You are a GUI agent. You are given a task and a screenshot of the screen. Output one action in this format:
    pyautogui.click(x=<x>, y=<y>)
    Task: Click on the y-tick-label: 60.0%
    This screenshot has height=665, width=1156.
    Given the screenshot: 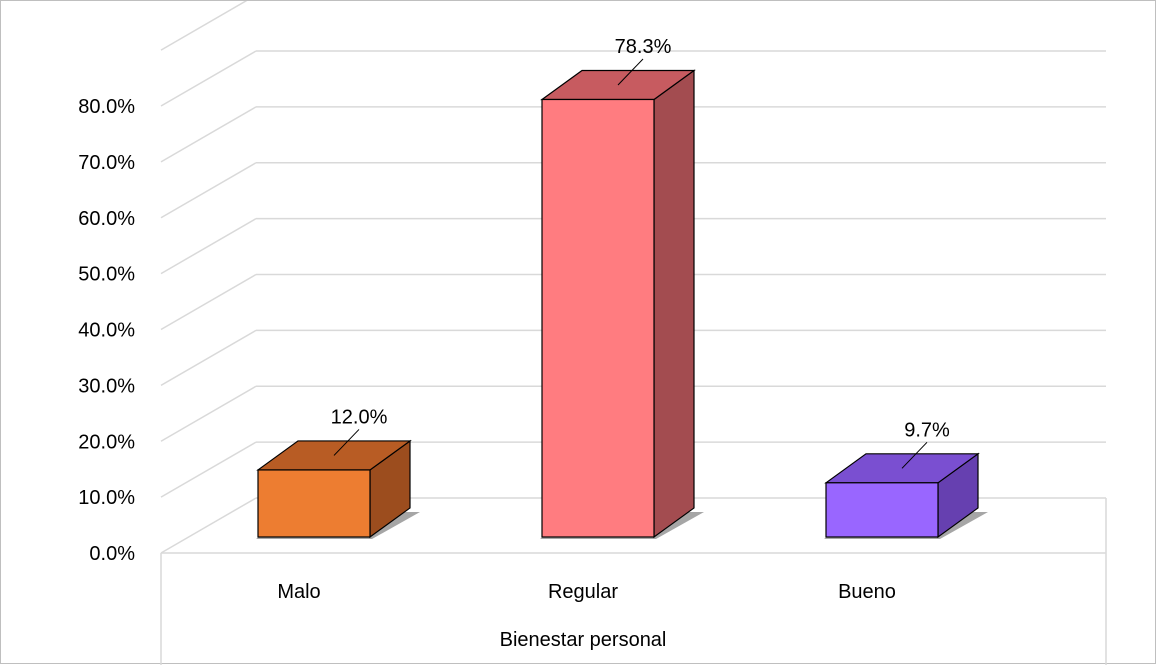 What is the action you would take?
    pyautogui.click(x=106, y=219)
    